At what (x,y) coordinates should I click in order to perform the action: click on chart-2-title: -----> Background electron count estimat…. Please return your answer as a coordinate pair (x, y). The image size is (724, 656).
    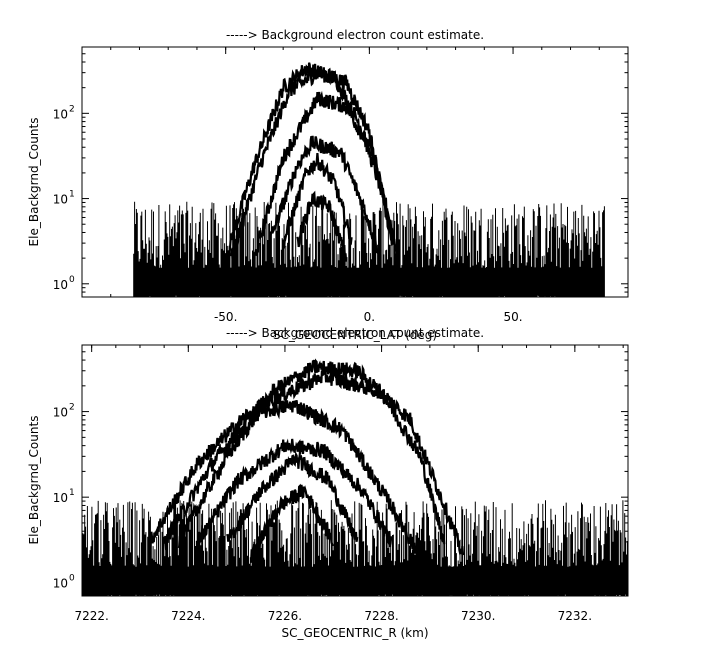
    Looking at the image, I should click on (355, 333).